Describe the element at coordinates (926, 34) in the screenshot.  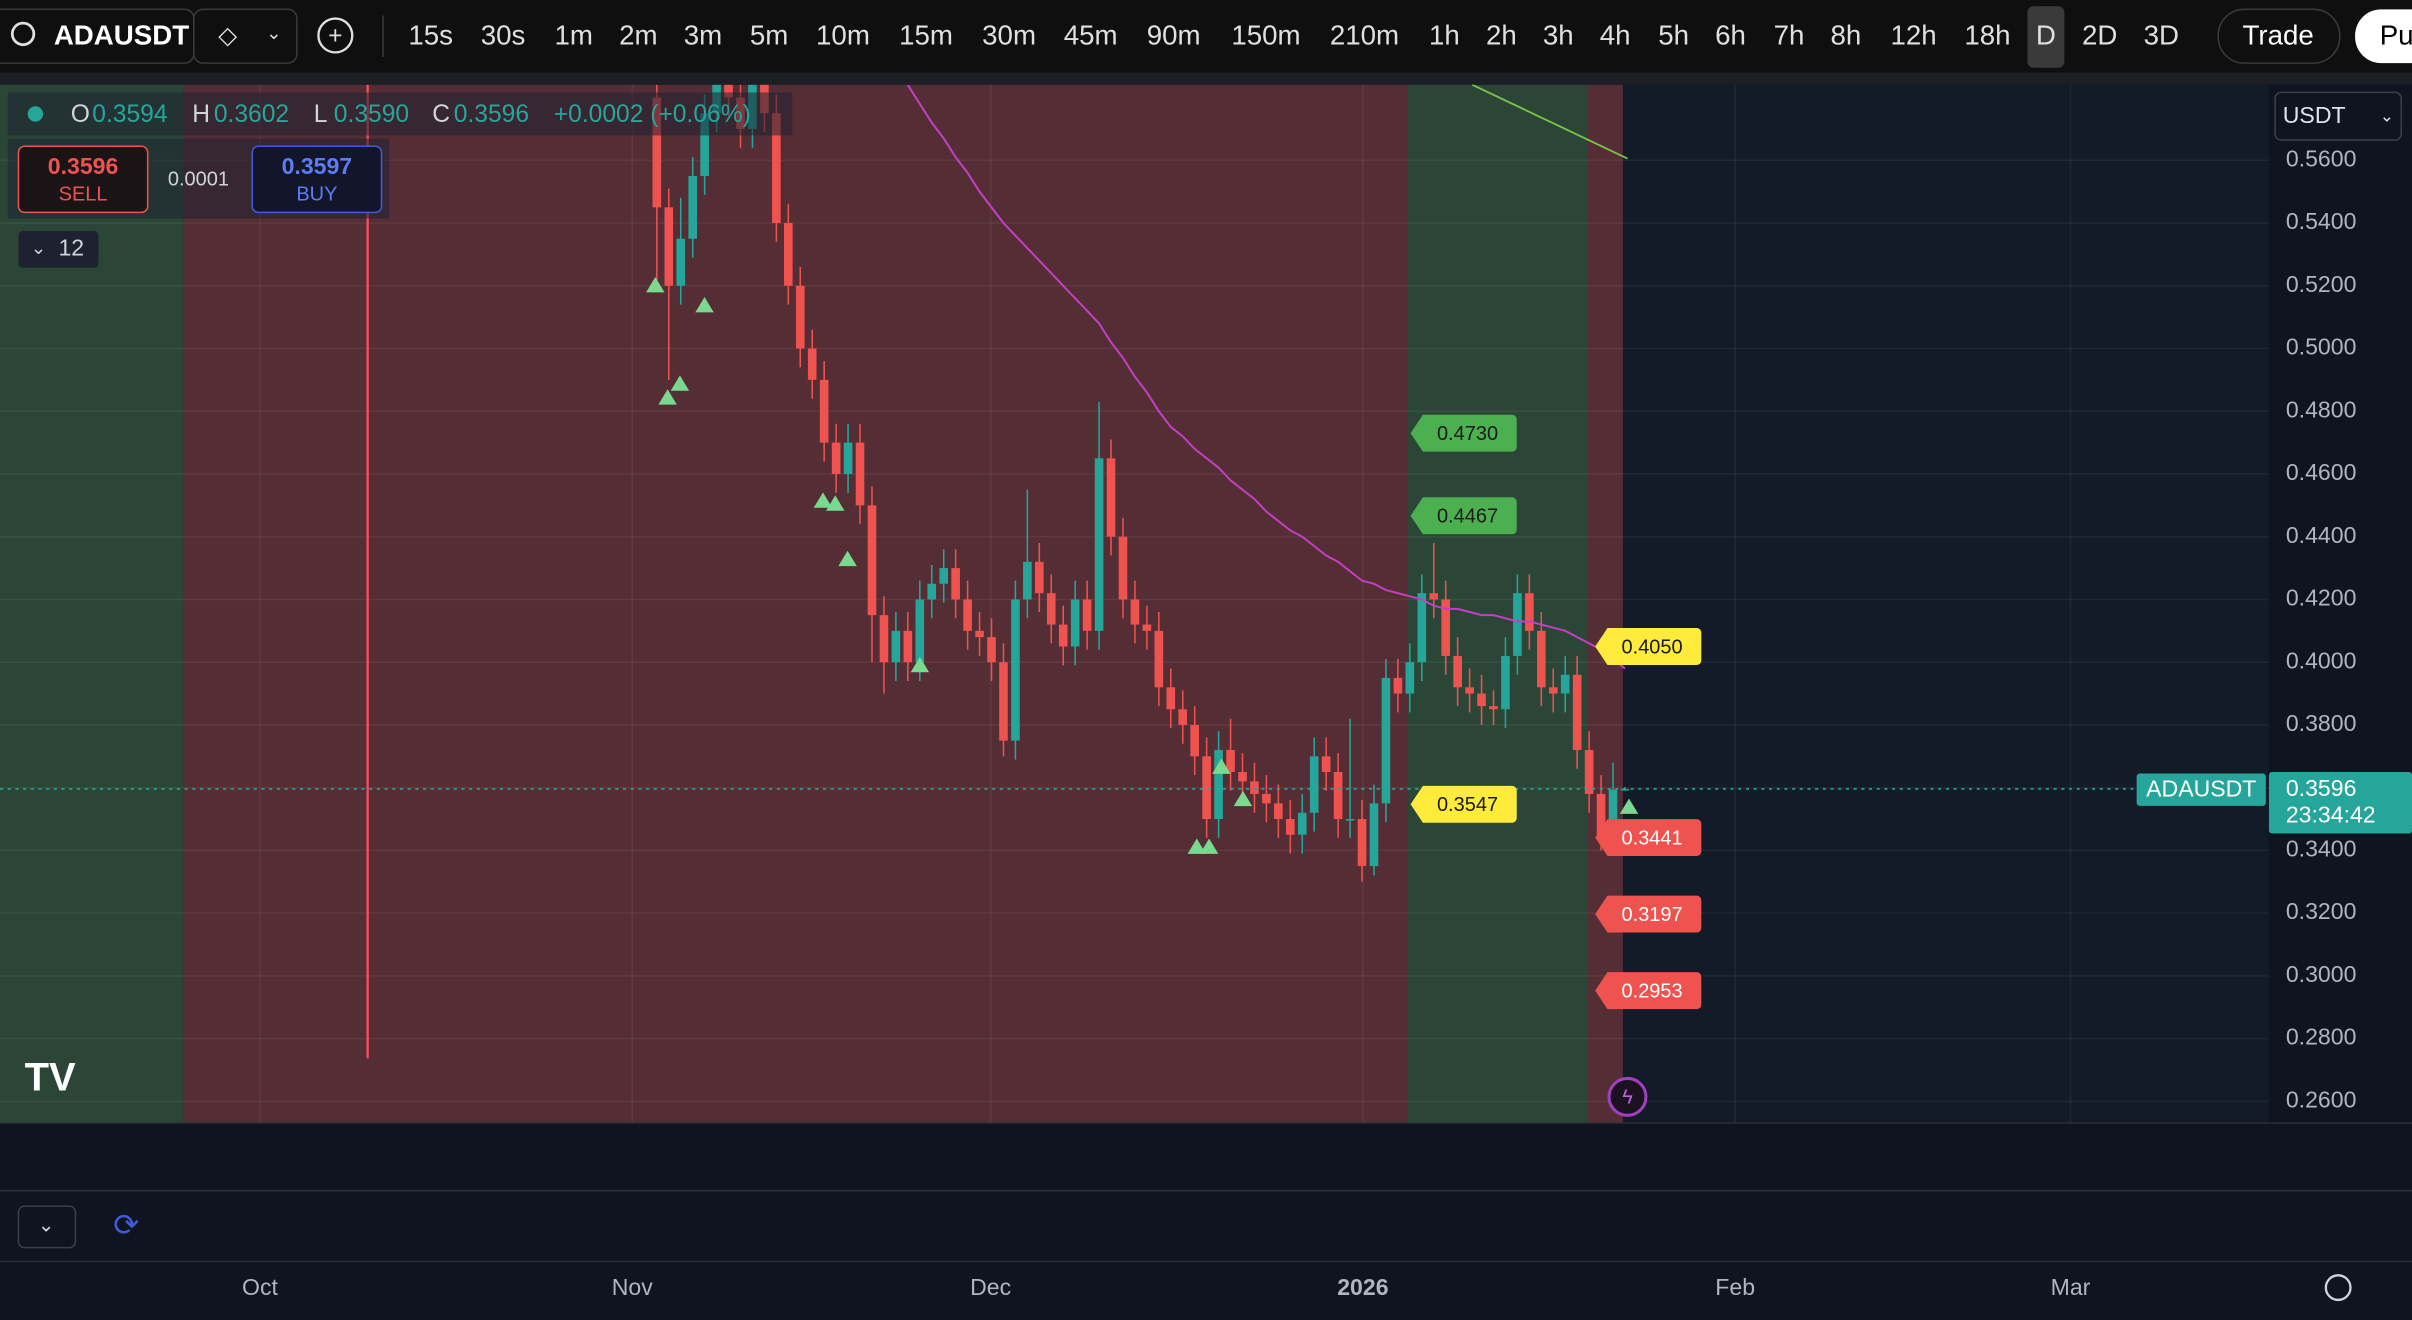
I see `interval: 15m` at that location.